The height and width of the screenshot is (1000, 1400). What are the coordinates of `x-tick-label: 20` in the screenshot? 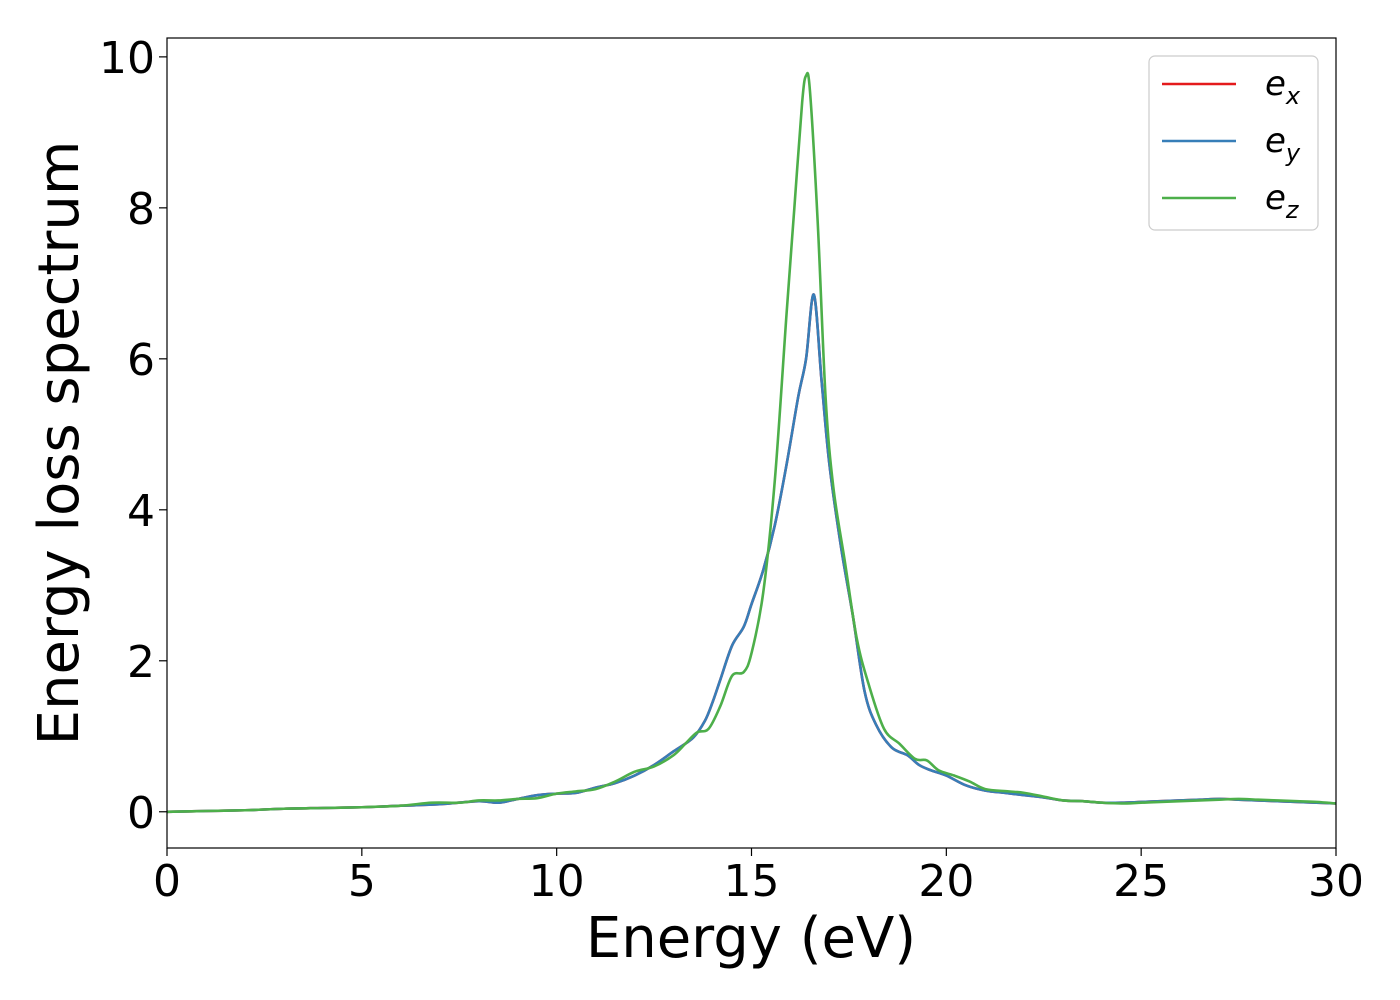 It's located at (946, 881).